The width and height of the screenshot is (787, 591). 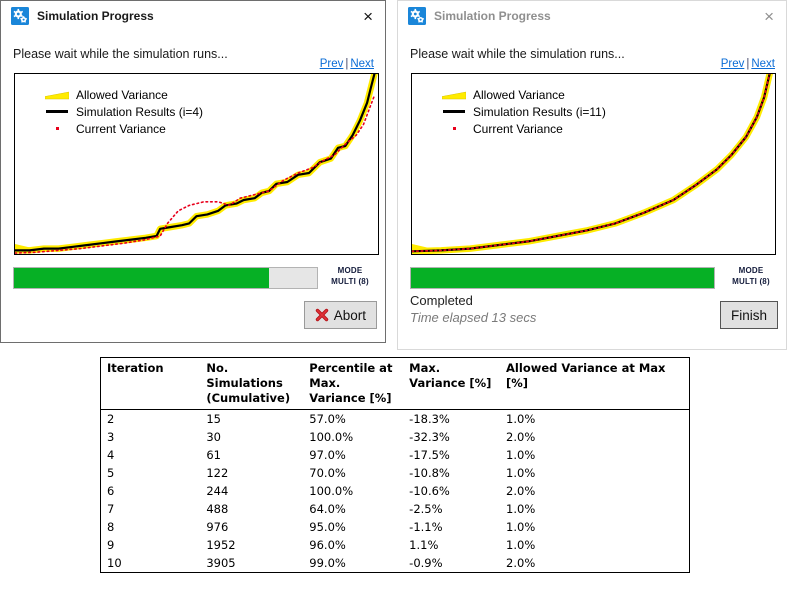 What do you see at coordinates (217, 527) in the screenshot?
I see `table-cell: 976` at bounding box center [217, 527].